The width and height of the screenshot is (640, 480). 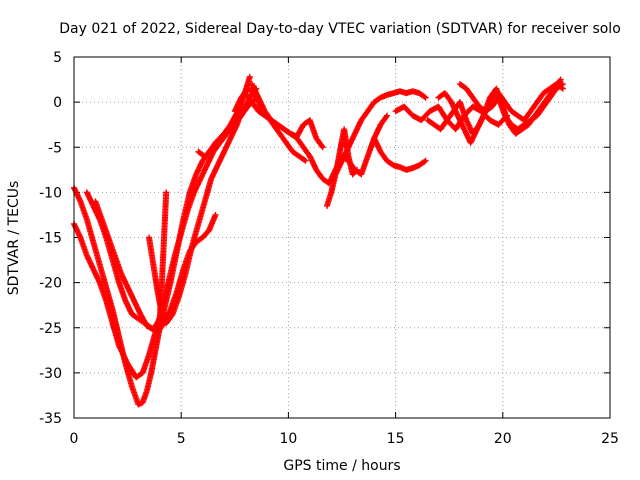 What do you see at coordinates (396, 439) in the screenshot?
I see `x-tick-label: 15` at bounding box center [396, 439].